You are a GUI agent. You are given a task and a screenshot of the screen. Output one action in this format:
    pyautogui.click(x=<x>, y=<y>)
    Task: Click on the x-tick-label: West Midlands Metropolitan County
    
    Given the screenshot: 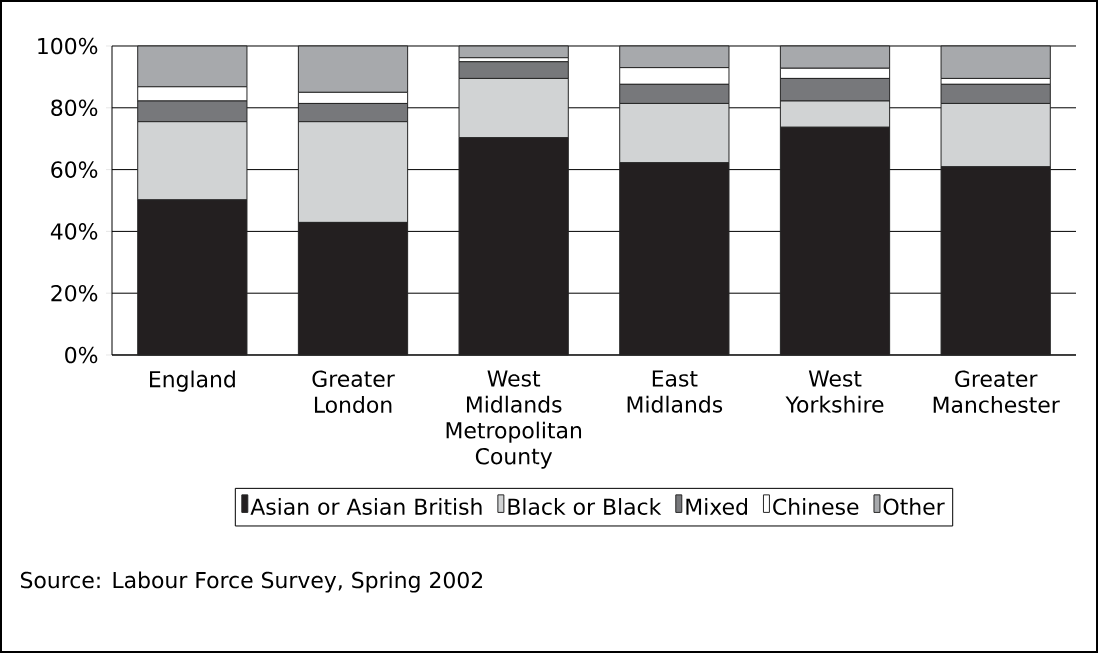 What is the action you would take?
    pyautogui.click(x=514, y=419)
    